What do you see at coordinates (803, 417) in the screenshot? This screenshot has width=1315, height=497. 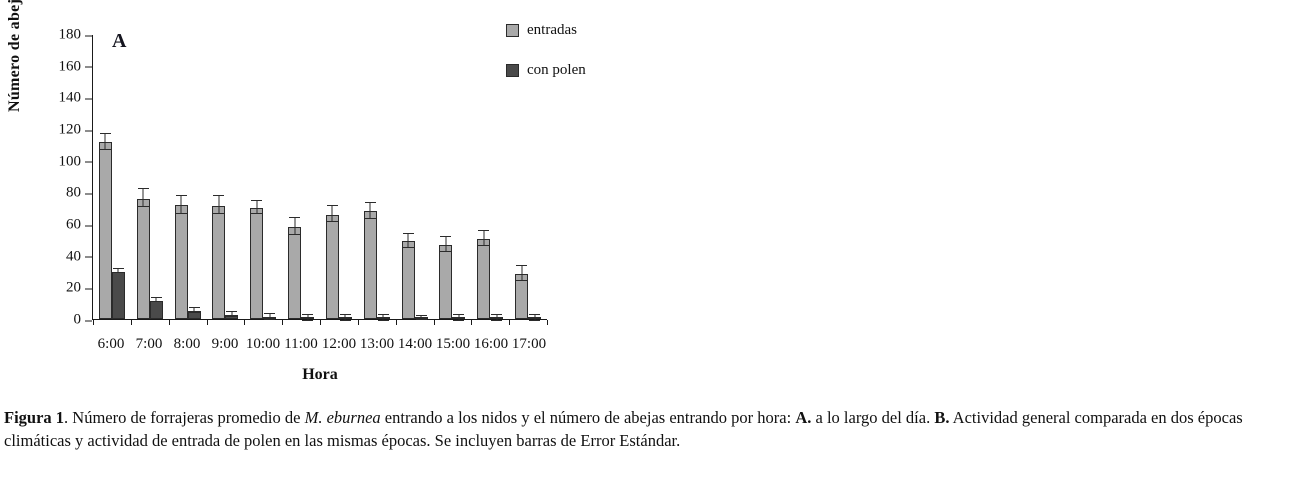 I see `caption-label-a: A.` at bounding box center [803, 417].